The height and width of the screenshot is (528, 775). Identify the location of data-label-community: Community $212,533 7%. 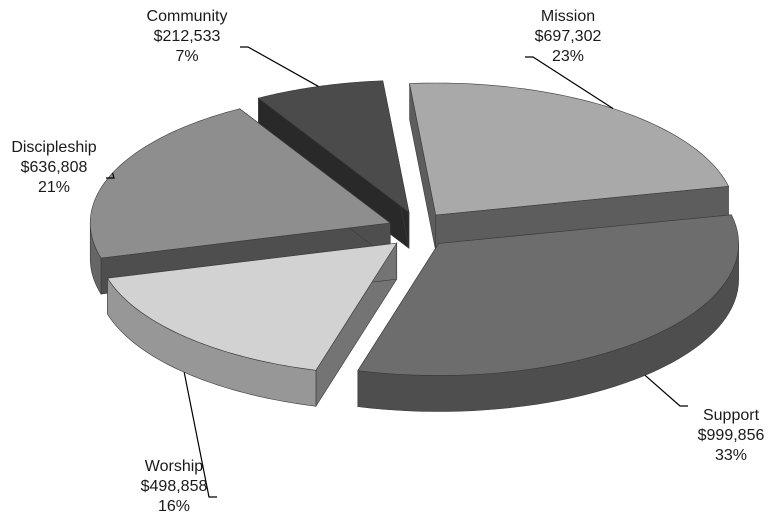
(187, 37).